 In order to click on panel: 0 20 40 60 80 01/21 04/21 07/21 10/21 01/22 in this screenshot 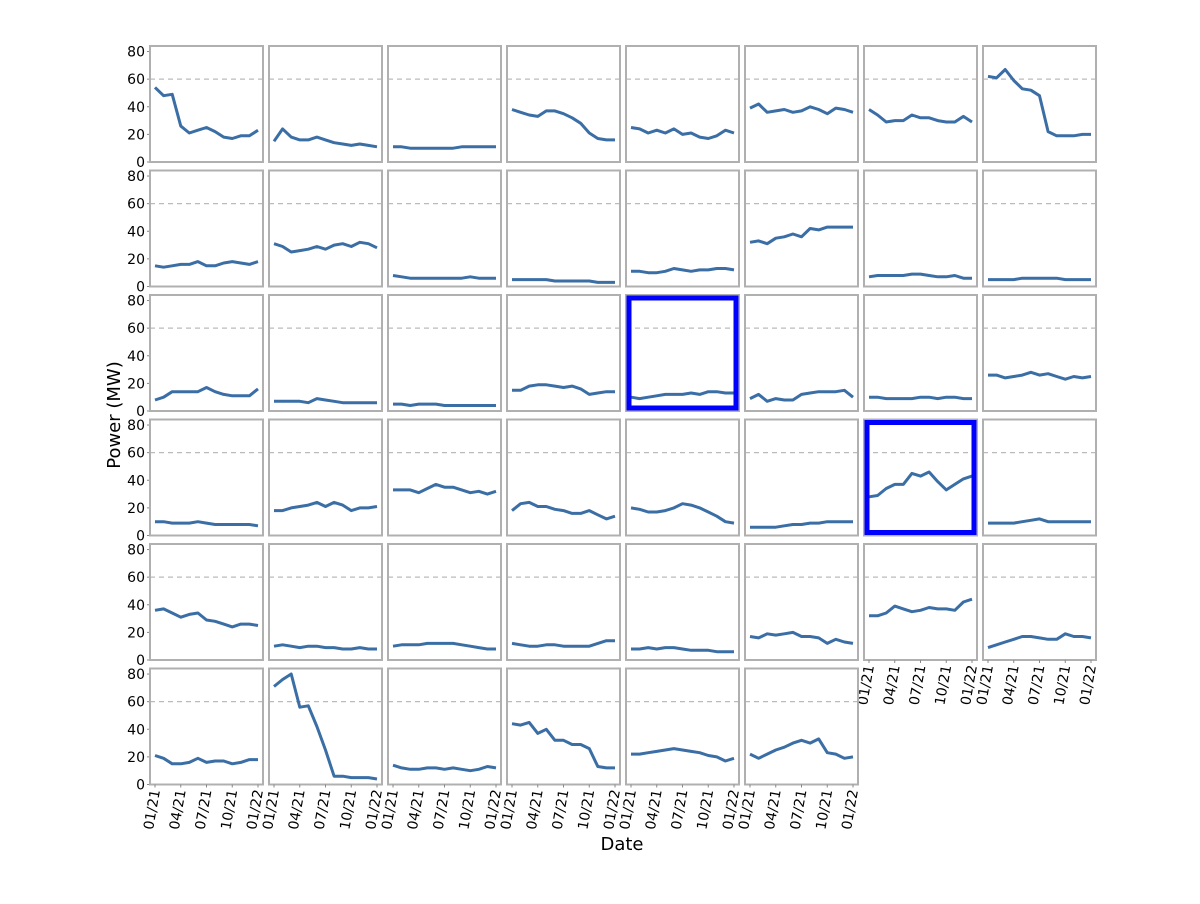, I will do `click(197, 749)`.